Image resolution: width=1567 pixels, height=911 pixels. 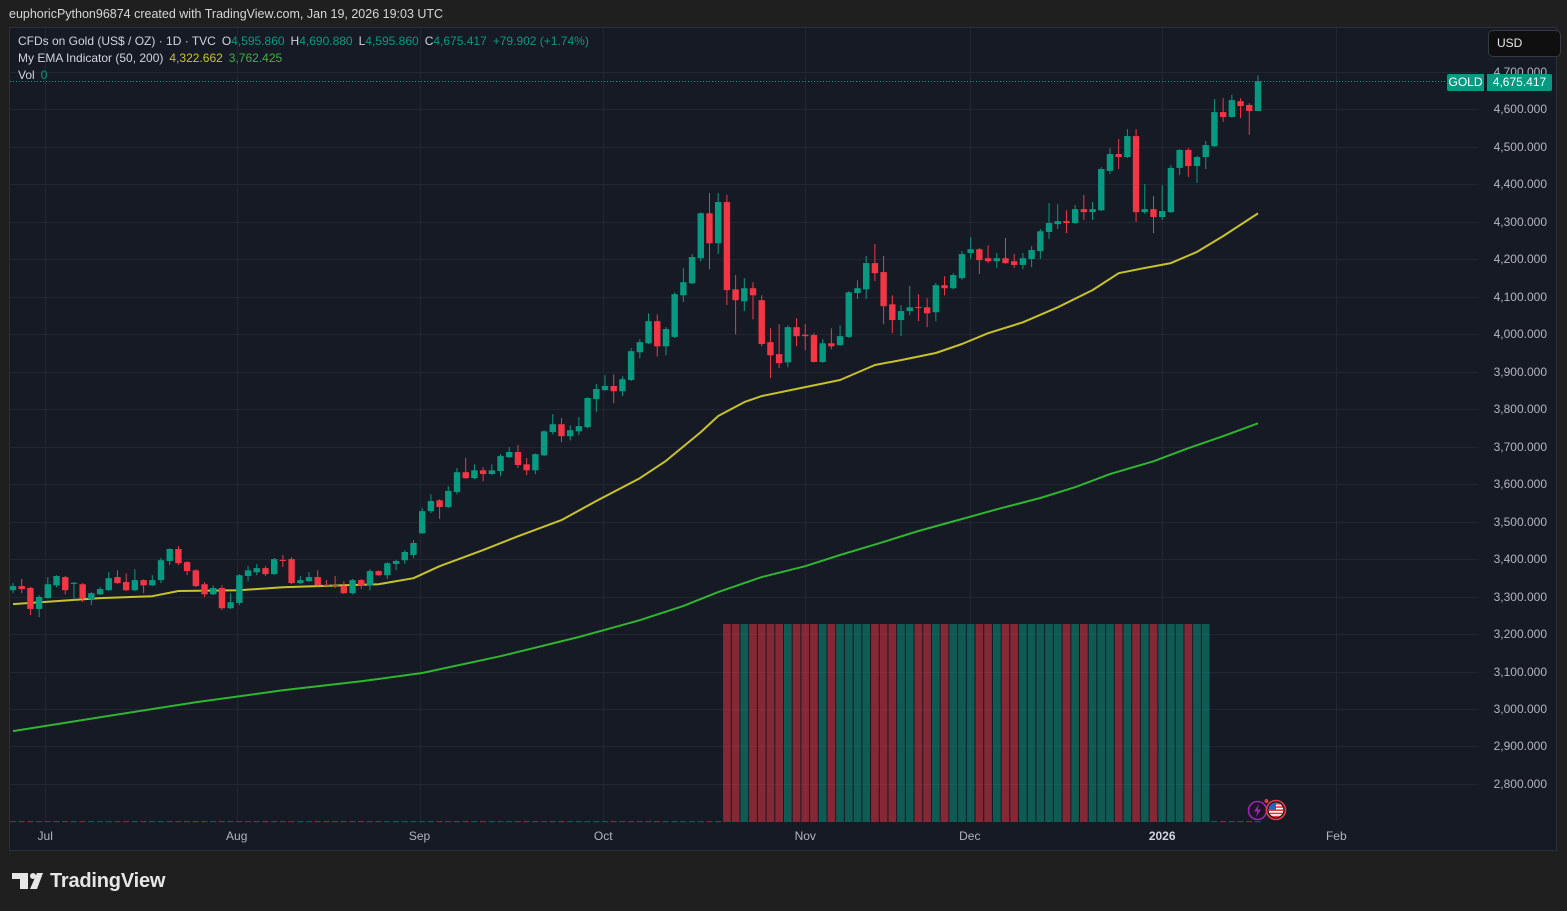 I want to click on symbol-tag: GOLD, so click(x=1465, y=82).